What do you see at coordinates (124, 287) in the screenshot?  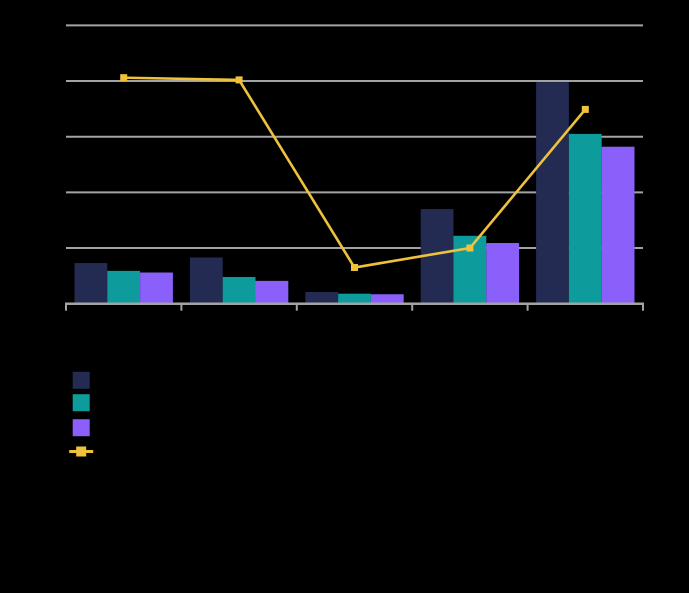 I see `bar-teal-group1` at bounding box center [124, 287].